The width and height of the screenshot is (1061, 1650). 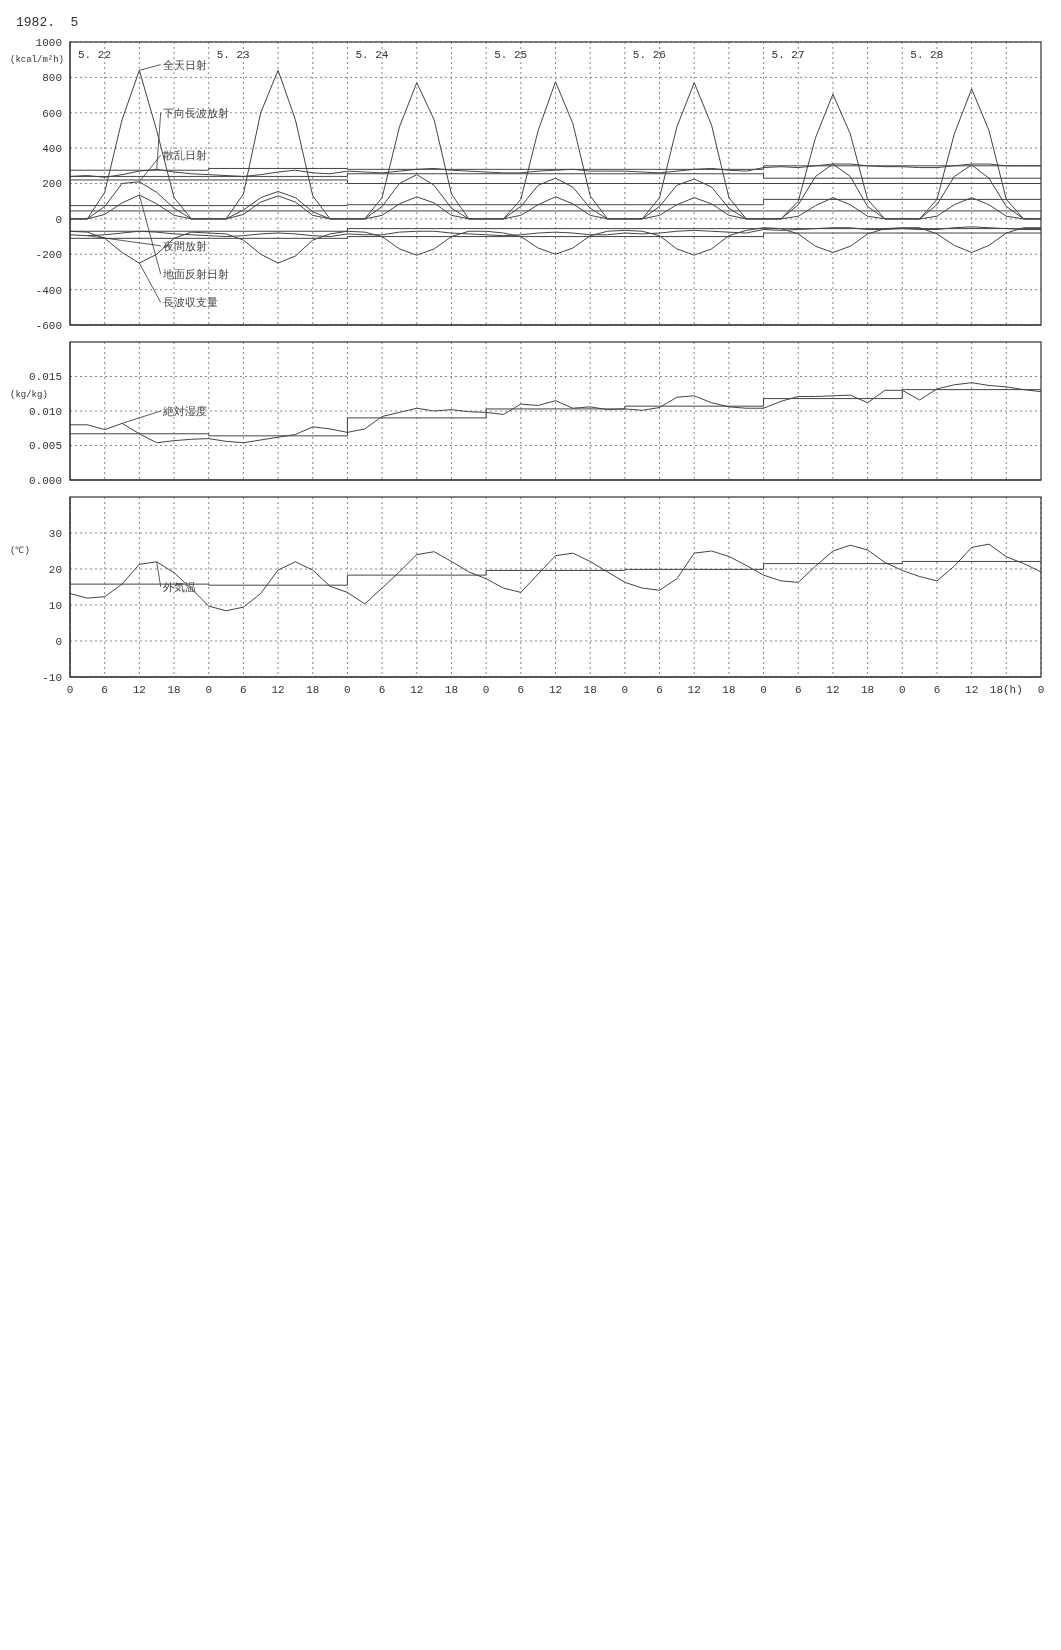 I want to click on chart-title: 1982. 5, so click(x=47, y=22).